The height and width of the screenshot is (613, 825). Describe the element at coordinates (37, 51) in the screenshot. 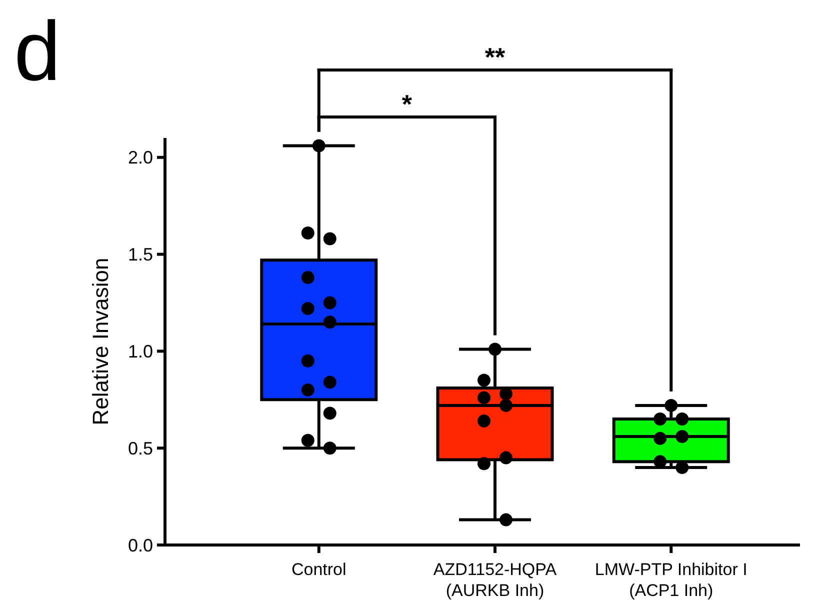

I see `text: d` at that location.